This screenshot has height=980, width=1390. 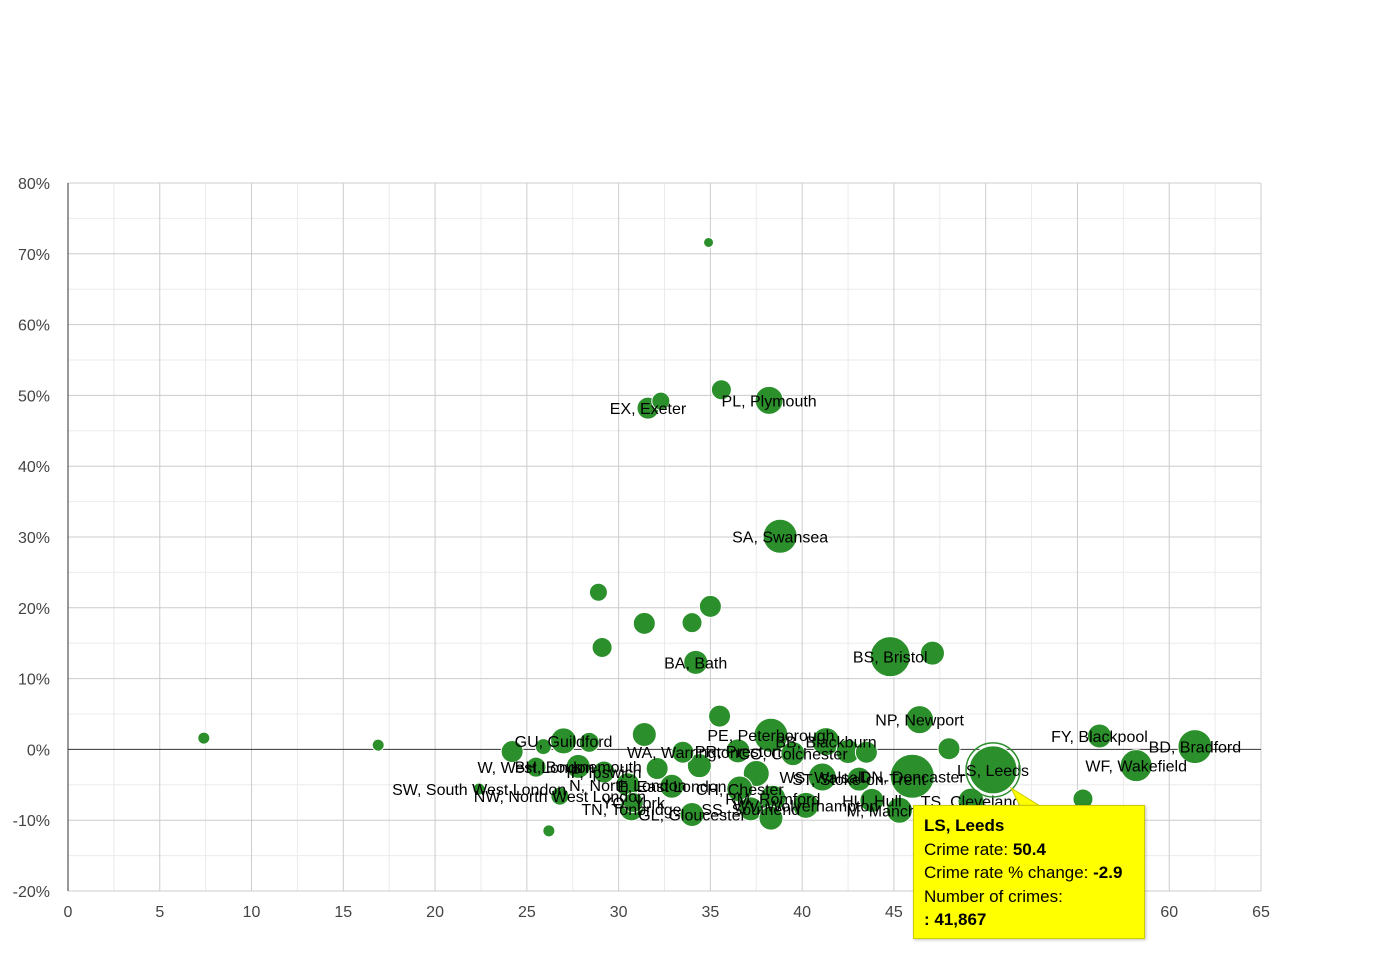 What do you see at coordinates (435, 912) in the screenshot?
I see `x-tick-label: 20` at bounding box center [435, 912].